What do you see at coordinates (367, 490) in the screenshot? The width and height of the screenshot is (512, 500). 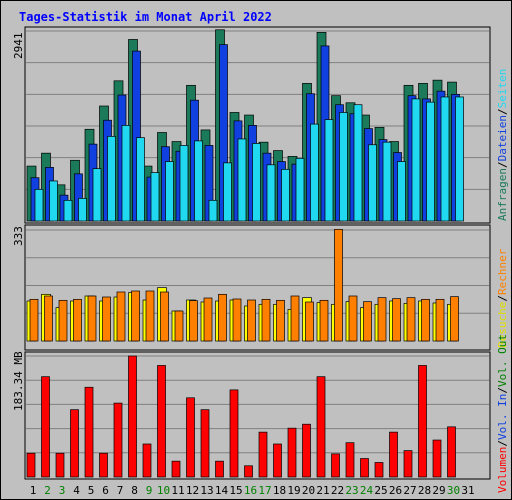 I see `day-label-24: 24` at bounding box center [367, 490].